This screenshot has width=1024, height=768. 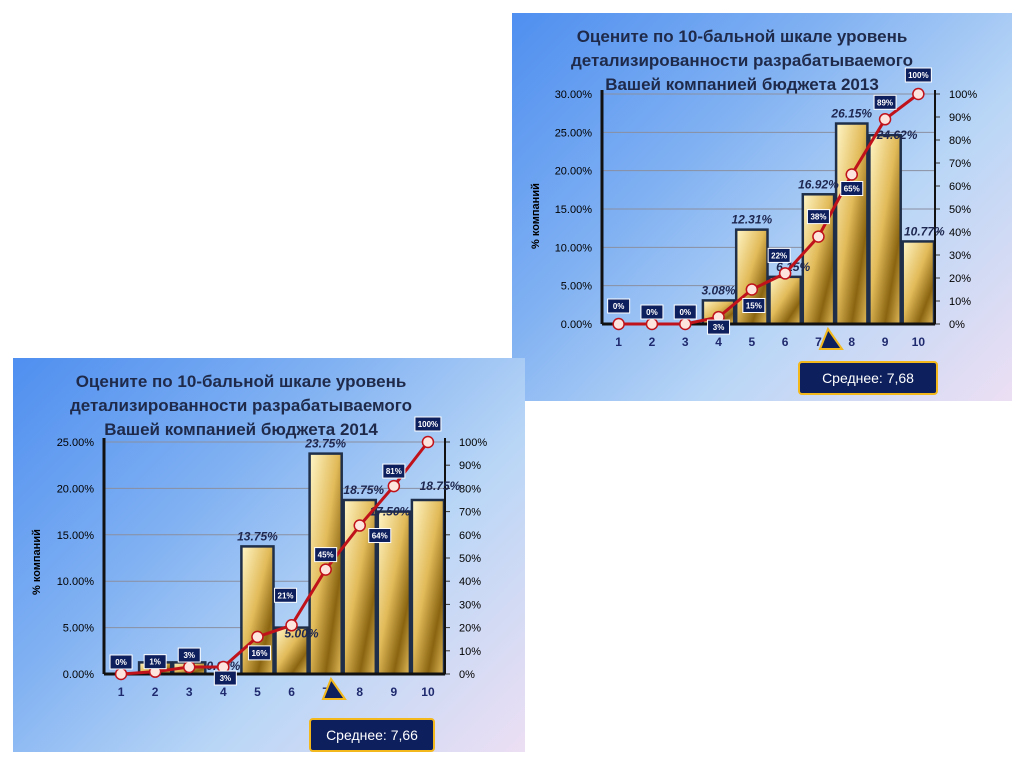 I want to click on y-tick-label-left: 20.00%, so click(x=76, y=489).